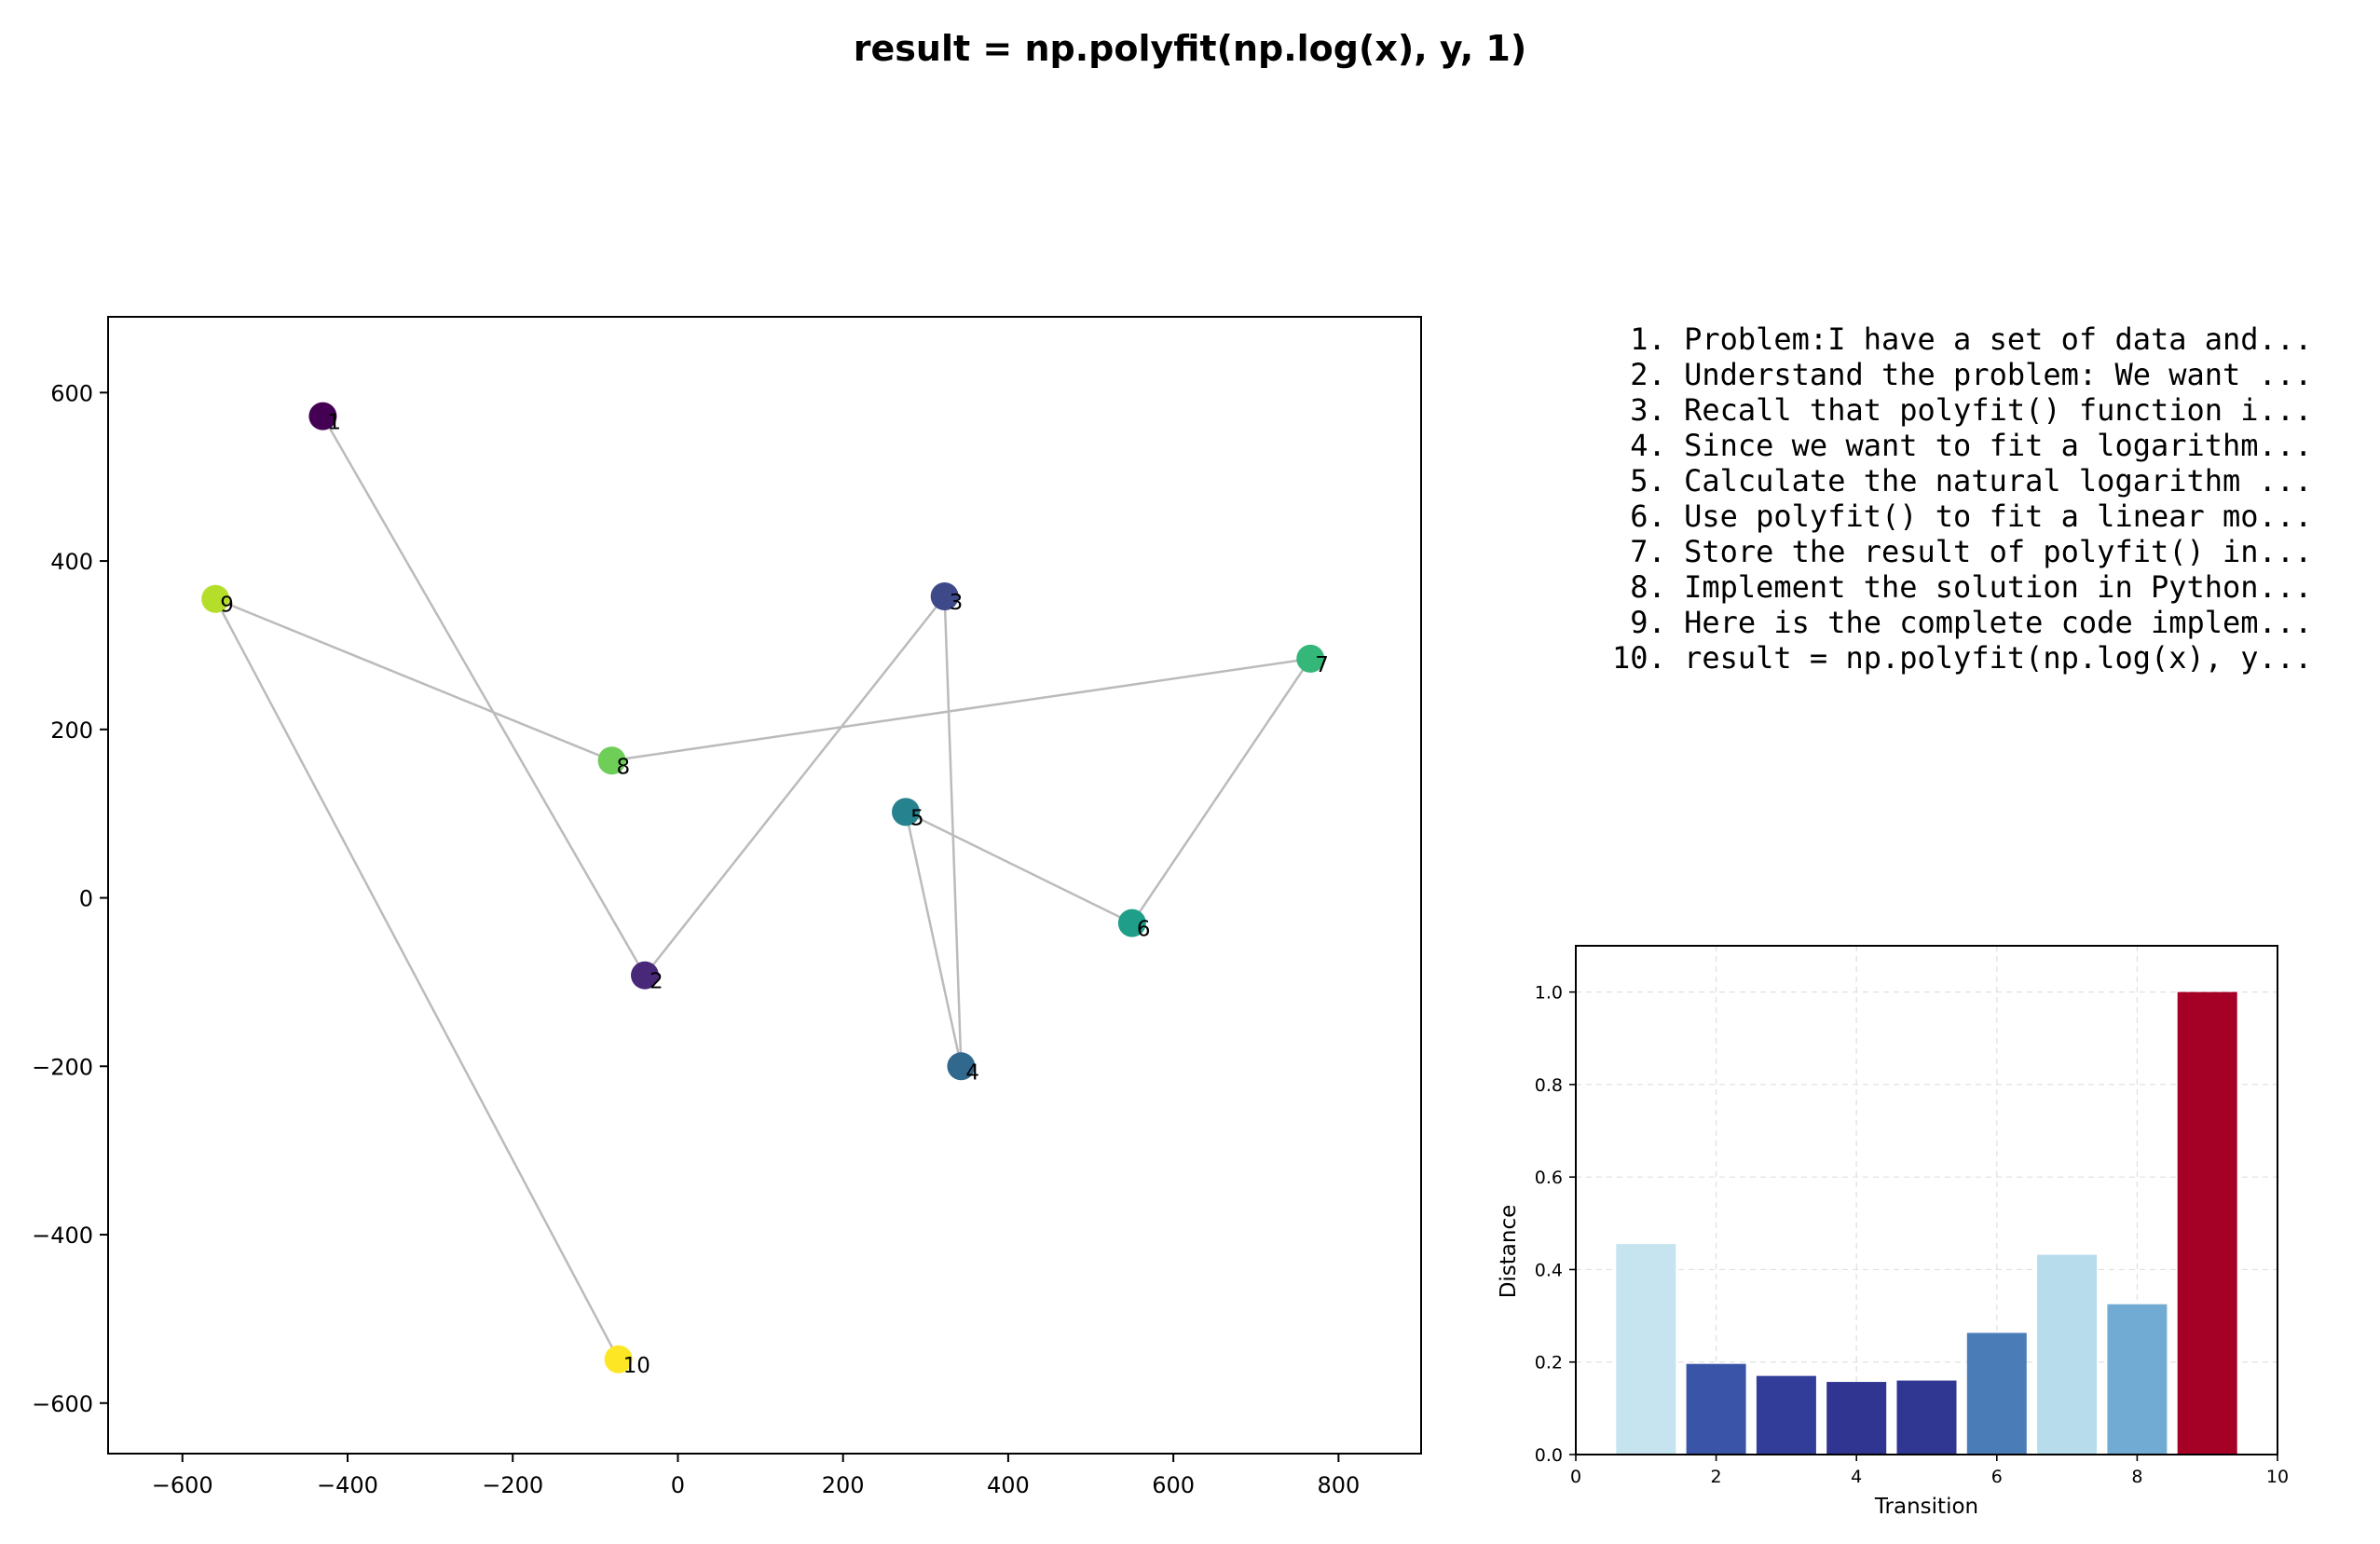 Image resolution: width=2380 pixels, height=1544 pixels. I want to click on x-tick-label: −400, so click(347, 1485).